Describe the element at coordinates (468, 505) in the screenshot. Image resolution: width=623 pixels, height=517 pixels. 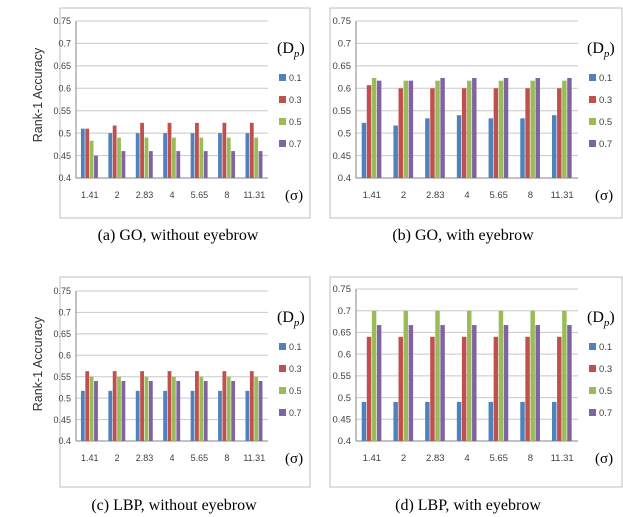
I see `caption-d: (d) LBP, with eyebrow` at that location.